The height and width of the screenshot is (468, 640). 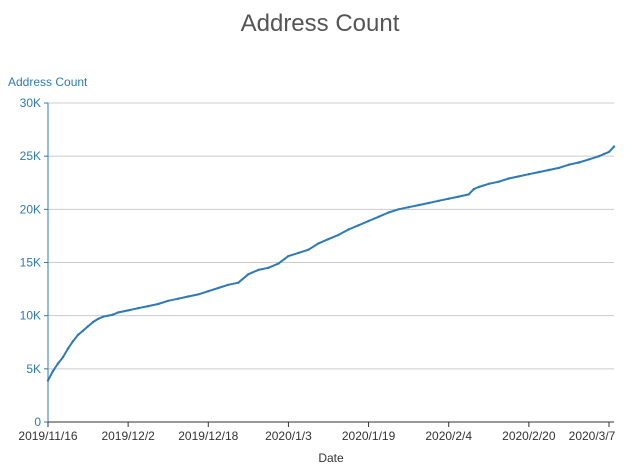 What do you see at coordinates (529, 436) in the screenshot?
I see `x-tick-label: 2020/2/20` at bounding box center [529, 436].